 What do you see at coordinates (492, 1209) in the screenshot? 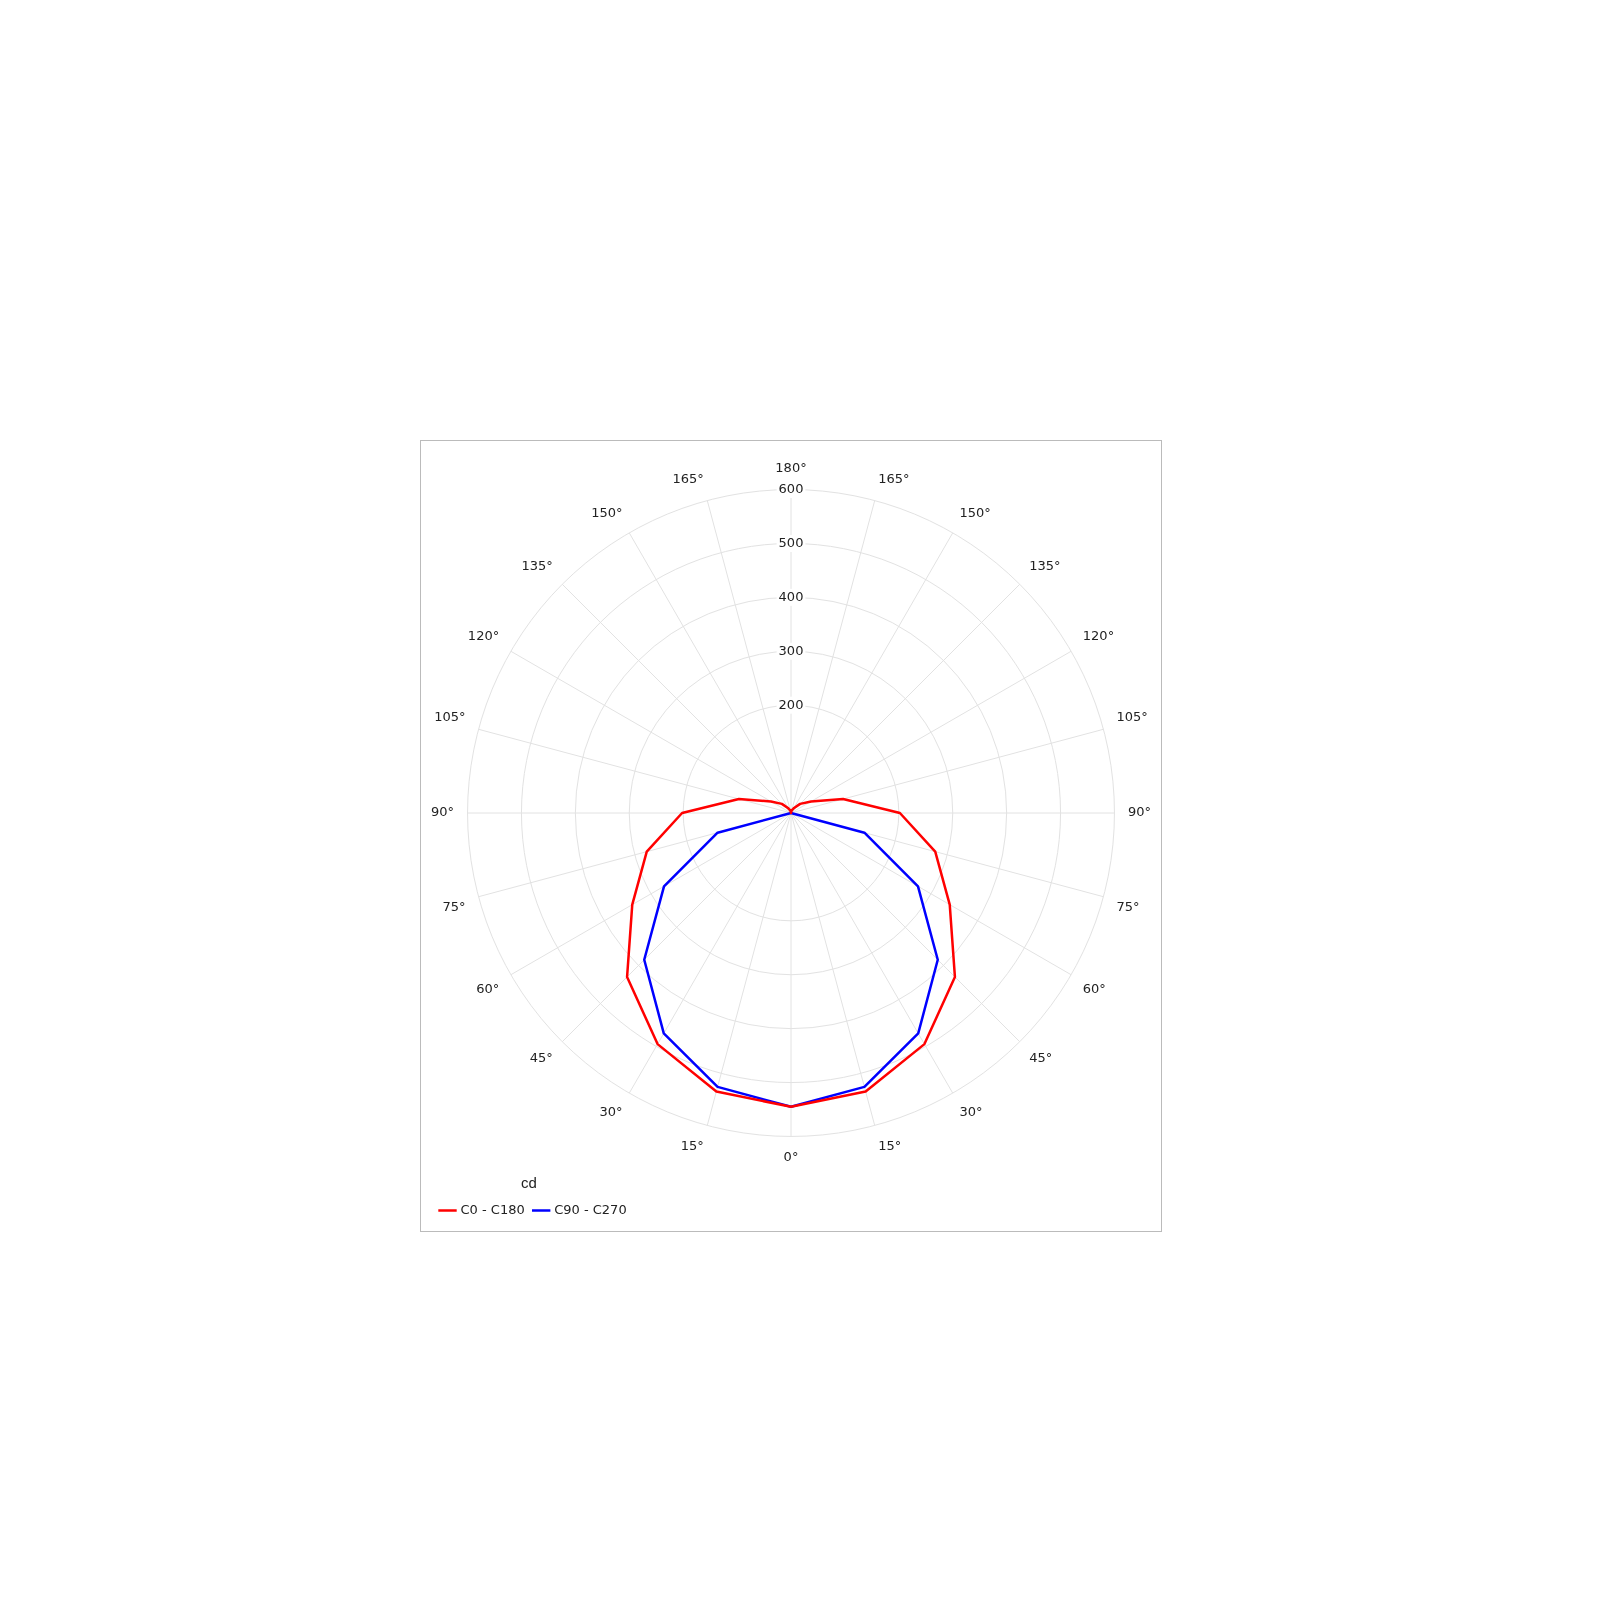
I see `legend-label: C0 - C180` at bounding box center [492, 1209].